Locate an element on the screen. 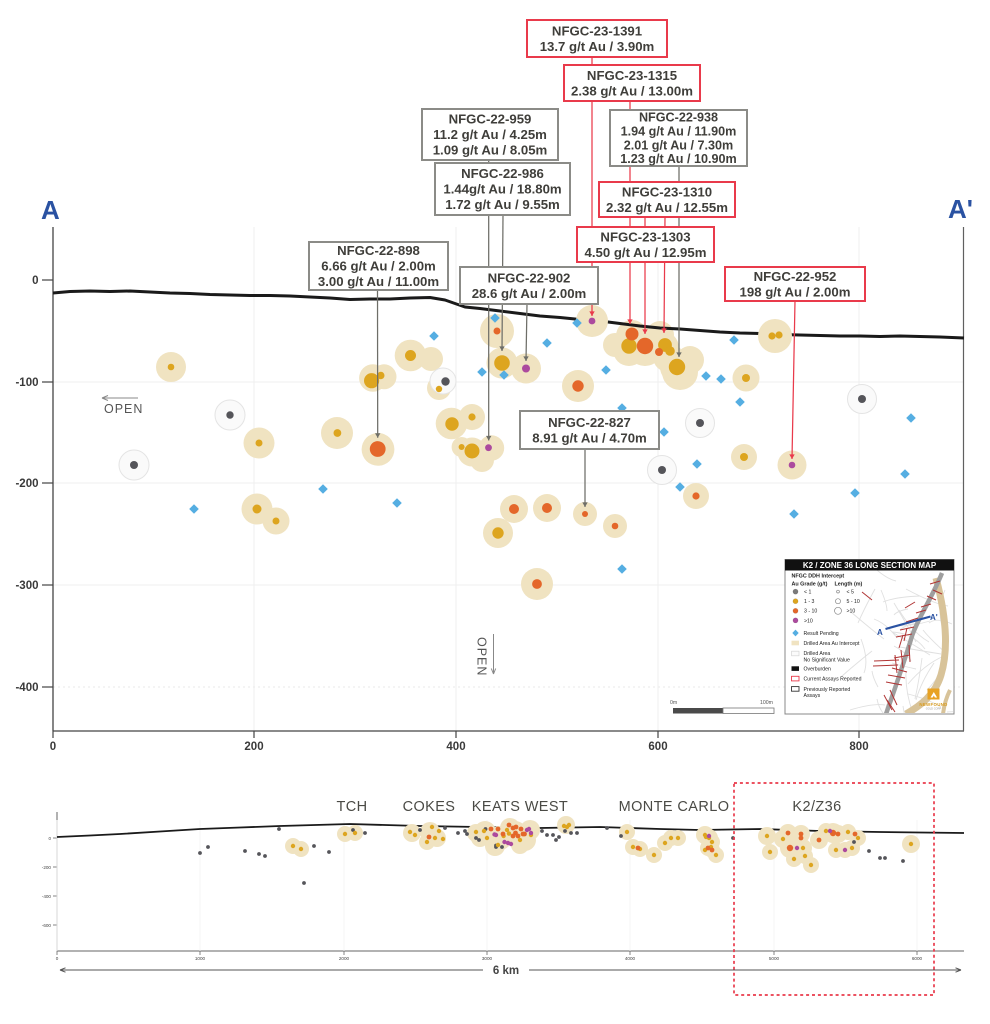  svg-text: 2.38 g/t Au / 13.00m is located at coordinates (632, 90).